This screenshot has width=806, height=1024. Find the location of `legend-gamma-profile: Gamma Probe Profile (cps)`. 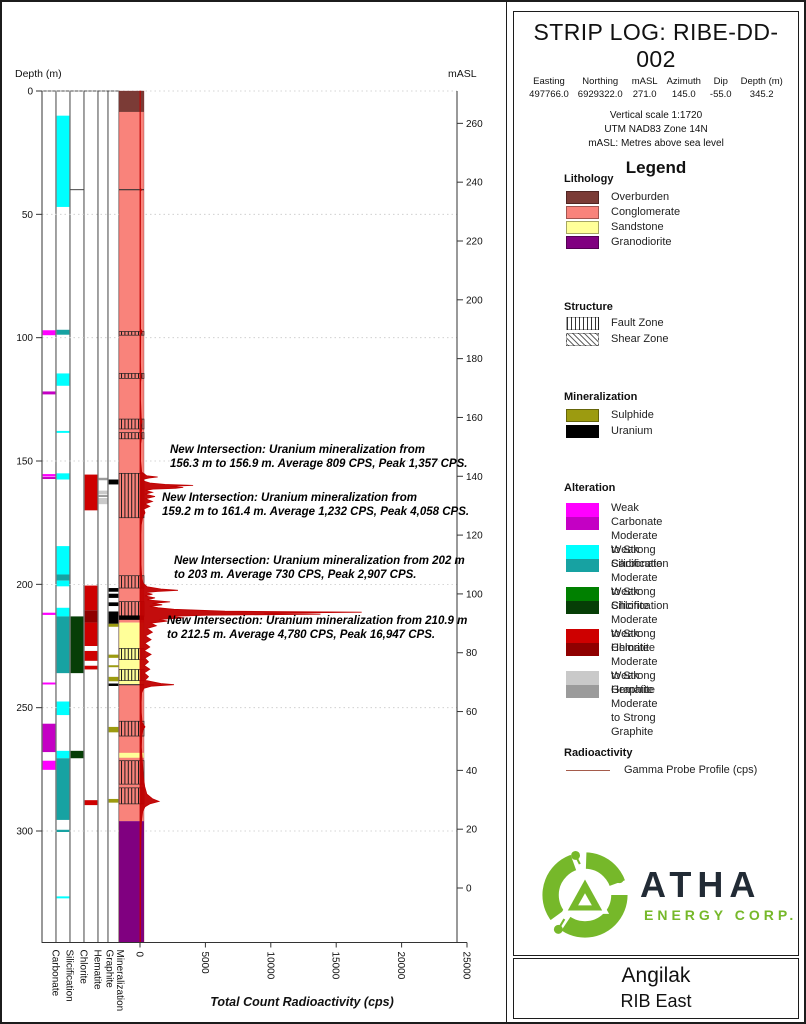

legend-gamma-profile: Gamma Probe Profile (cps) is located at coordinates (661, 770).